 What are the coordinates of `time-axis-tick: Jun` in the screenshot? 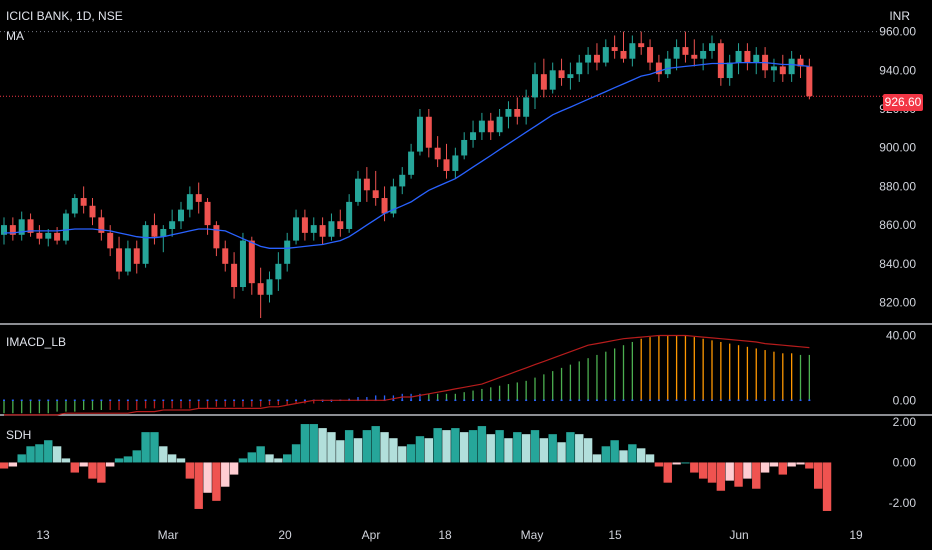 It's located at (738, 535).